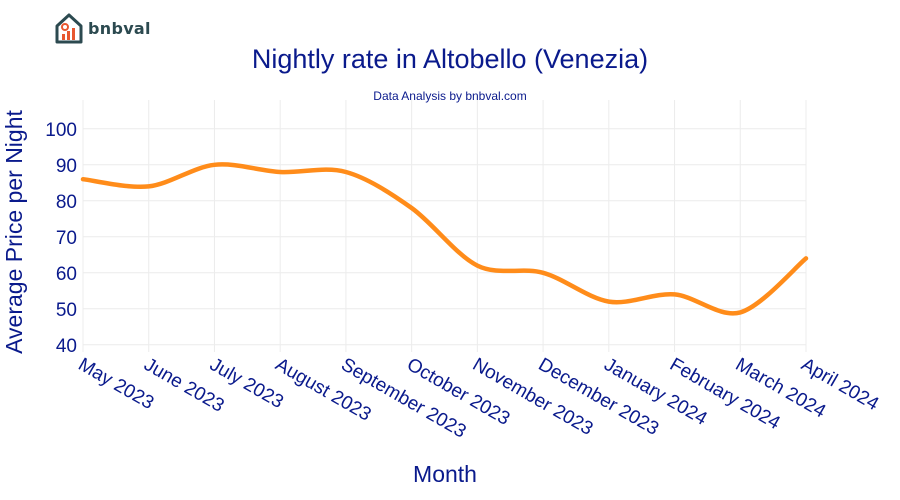 This screenshot has width=900, height=500. What do you see at coordinates (66, 166) in the screenshot?
I see `y-tick-label: 90` at bounding box center [66, 166].